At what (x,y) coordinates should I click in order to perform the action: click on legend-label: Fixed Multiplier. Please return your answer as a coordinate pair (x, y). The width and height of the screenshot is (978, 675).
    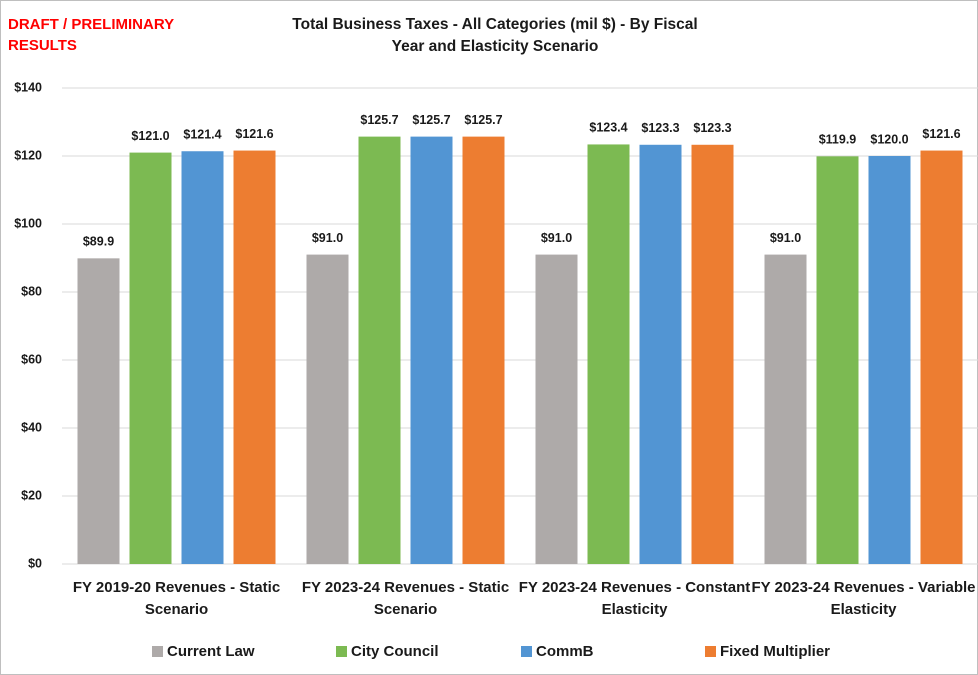
    Looking at the image, I should click on (775, 651).